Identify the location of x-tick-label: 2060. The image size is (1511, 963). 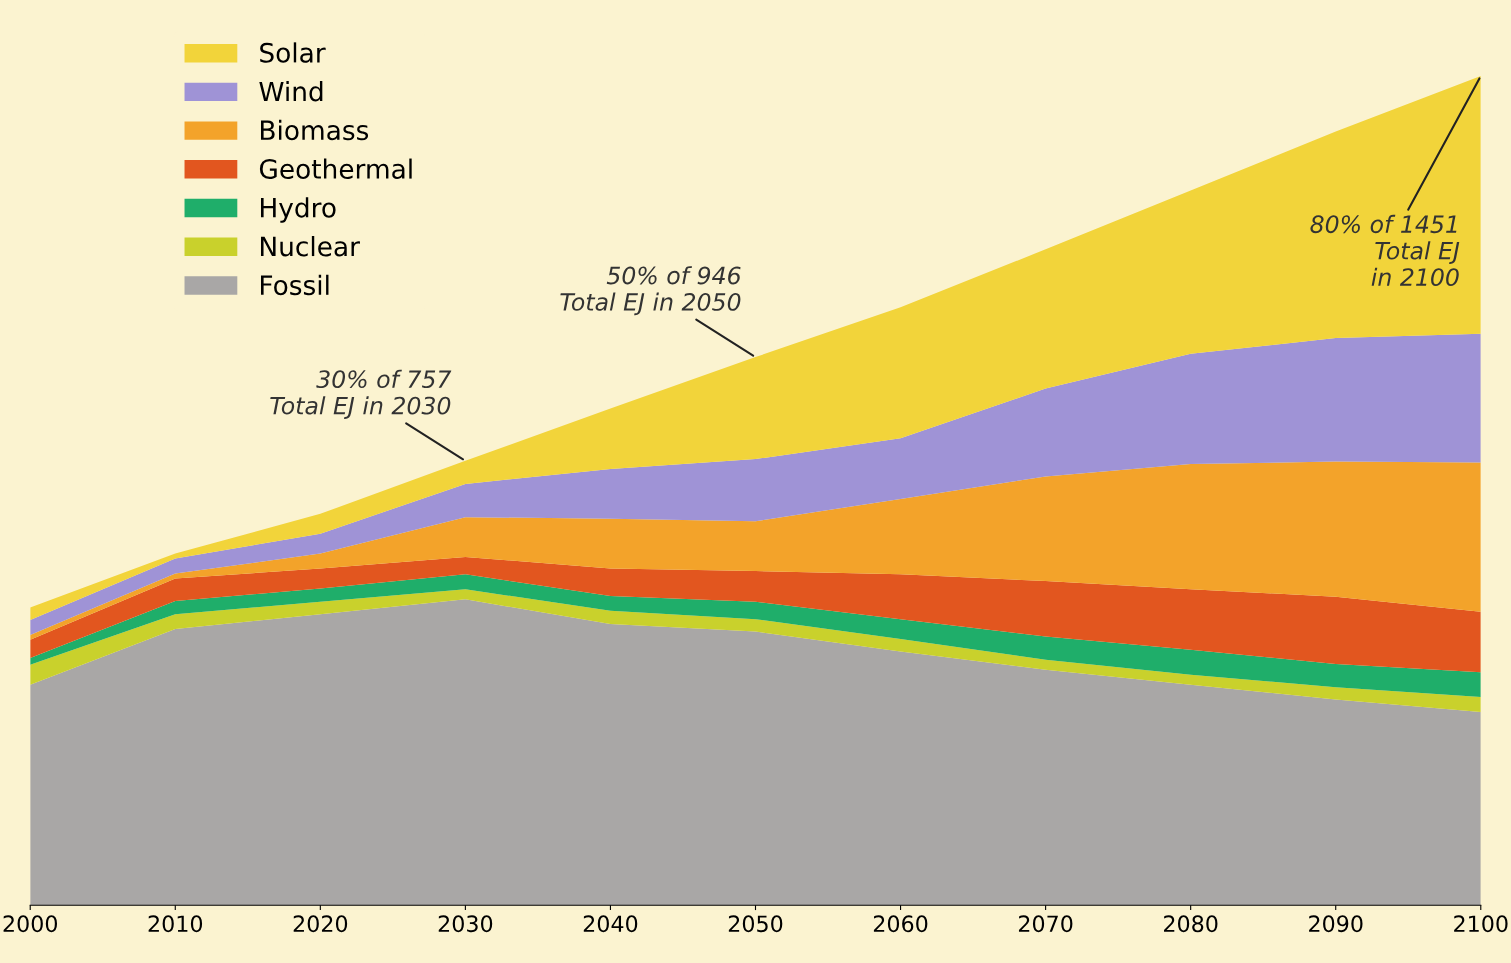
(900, 924).